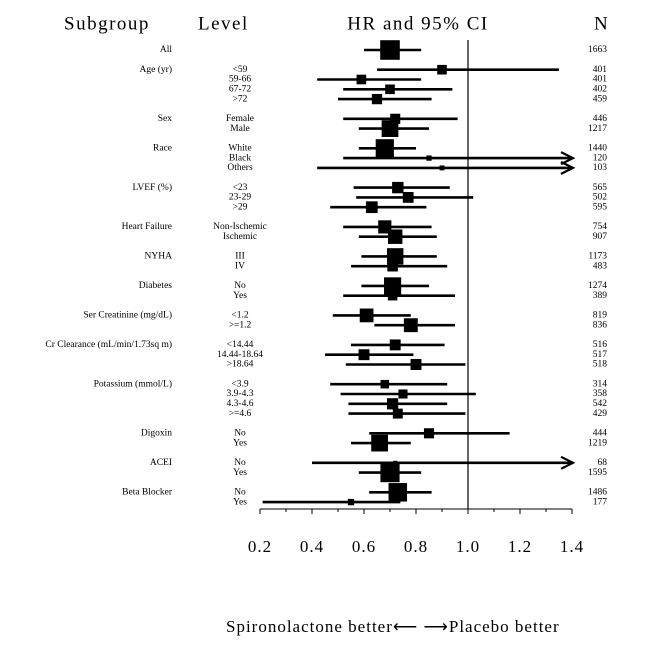 The width and height of the screenshot is (656, 654). What do you see at coordinates (468, 546) in the screenshot?
I see `x-tick-label: 1.0` at bounding box center [468, 546].